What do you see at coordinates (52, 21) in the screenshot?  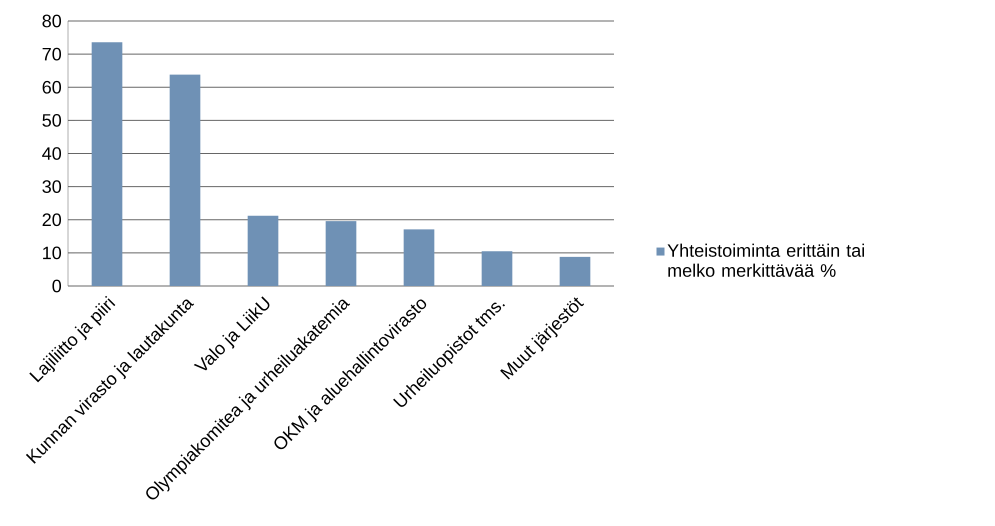 I see `y-tick-label: 80` at bounding box center [52, 21].